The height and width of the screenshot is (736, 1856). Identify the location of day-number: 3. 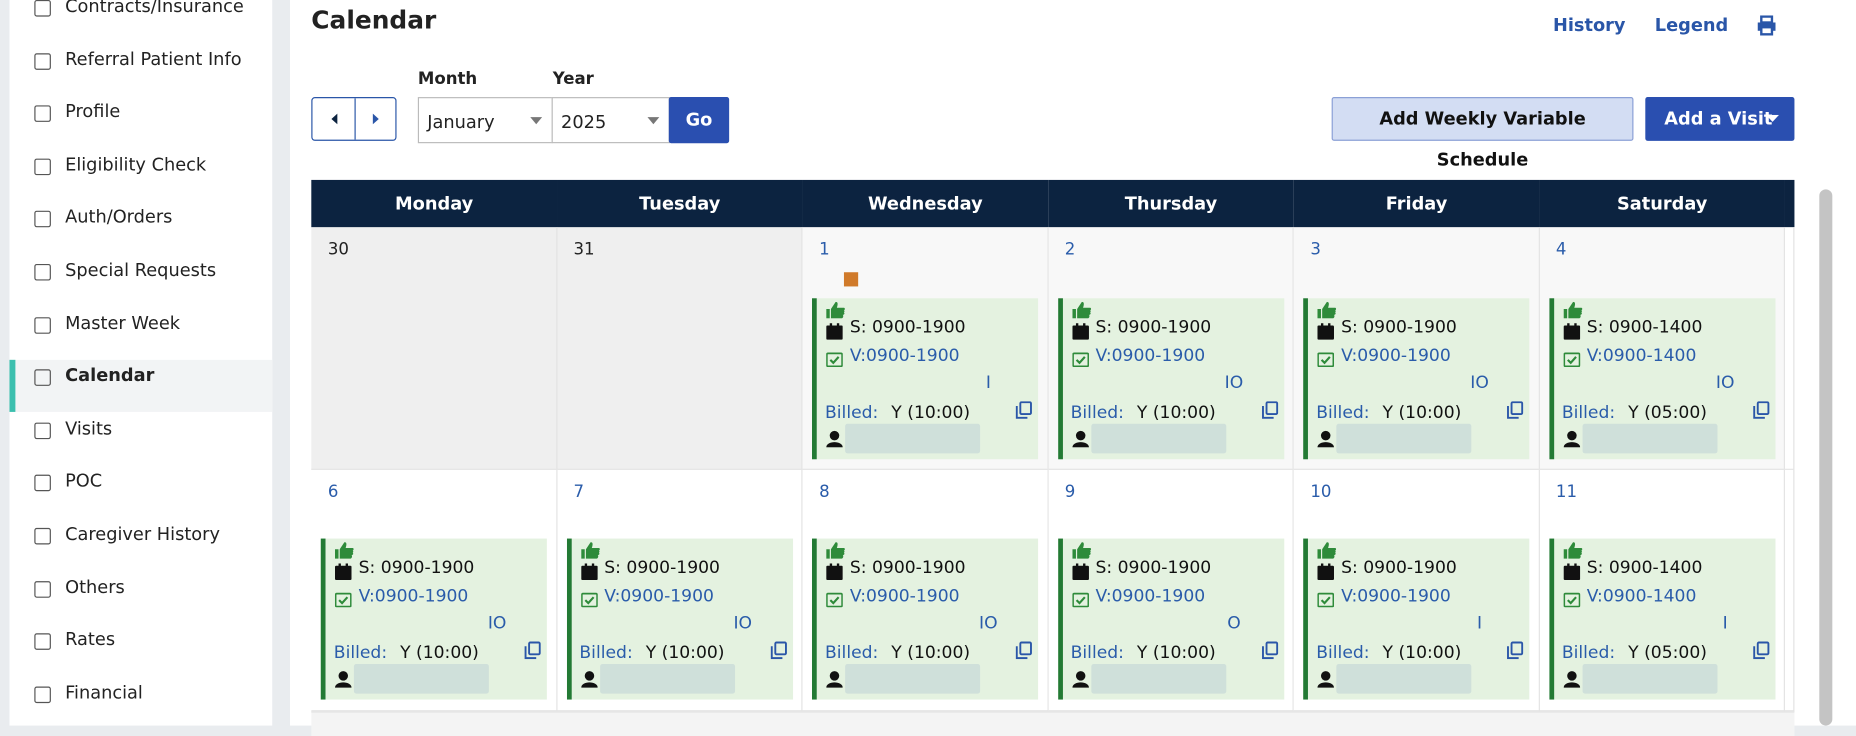
(1315, 250).